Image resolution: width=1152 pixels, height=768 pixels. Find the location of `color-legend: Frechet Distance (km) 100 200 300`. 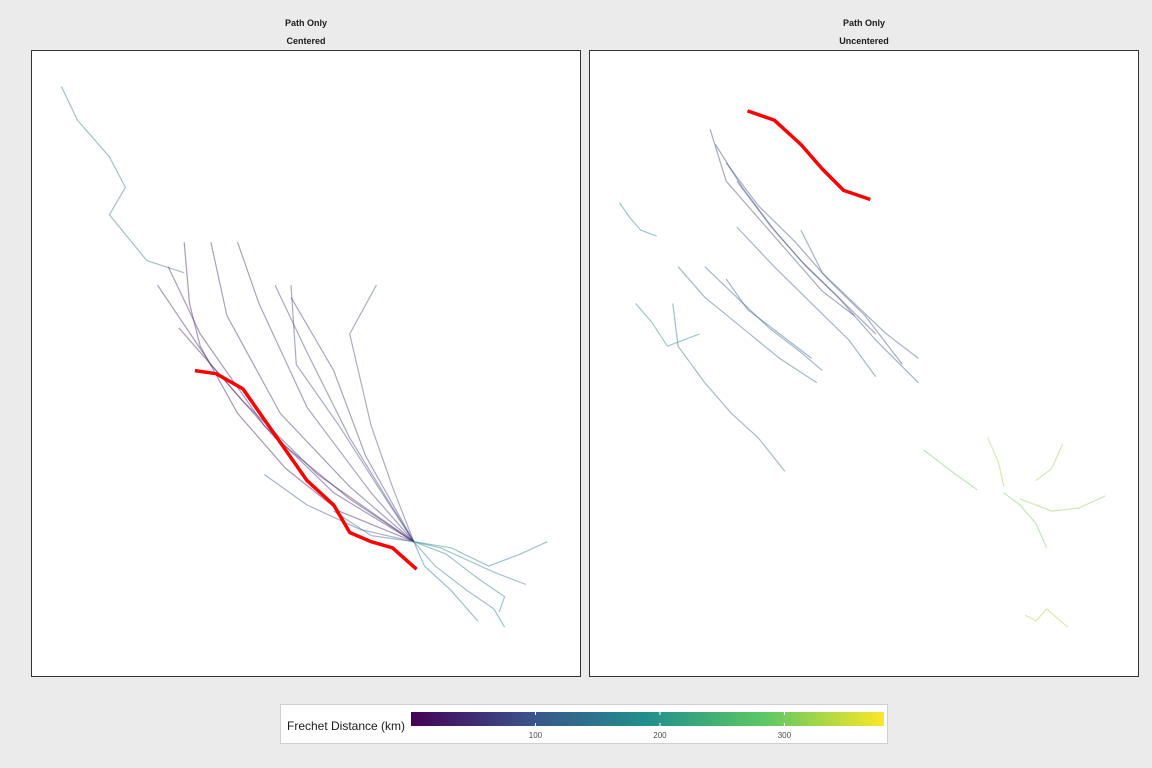

color-legend: Frechet Distance (km) 100 200 300 is located at coordinates (584, 724).